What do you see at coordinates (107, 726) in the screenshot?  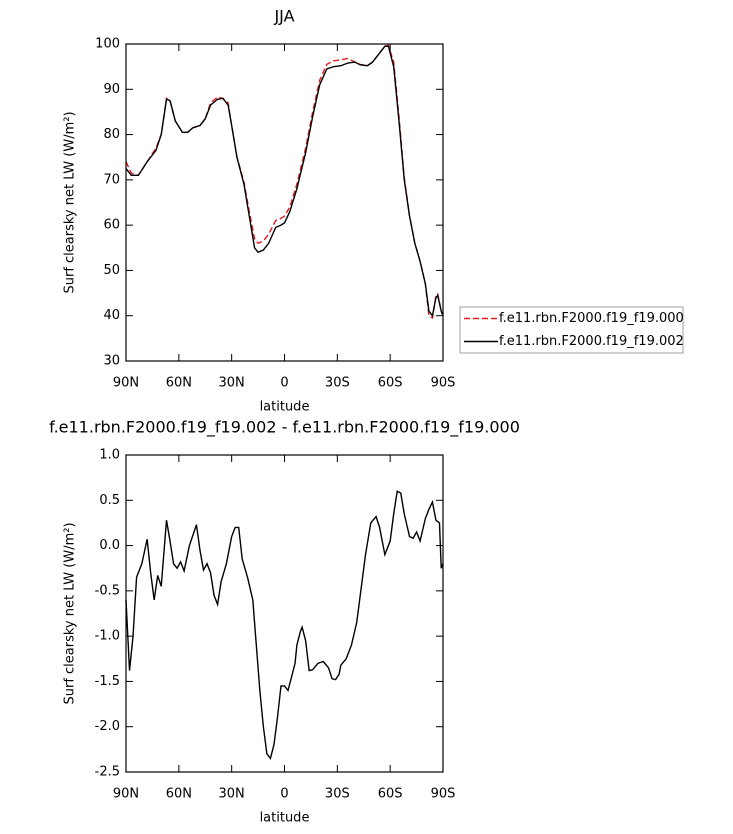 I see `y-tick-label: -2.0` at bounding box center [107, 726].